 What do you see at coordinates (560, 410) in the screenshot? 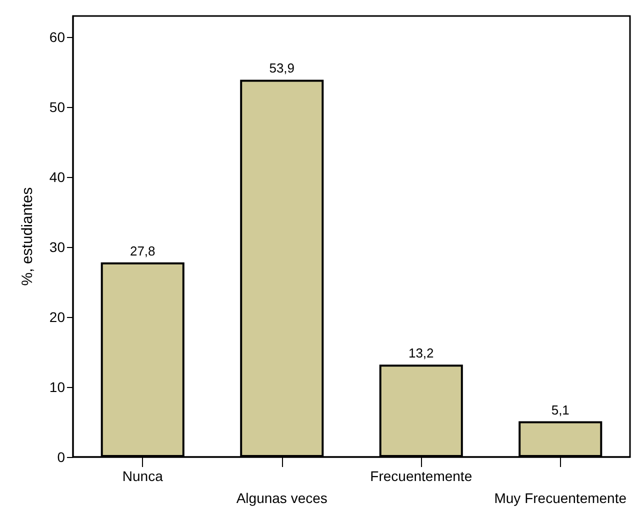
I see `data-label: 5,1` at bounding box center [560, 410].